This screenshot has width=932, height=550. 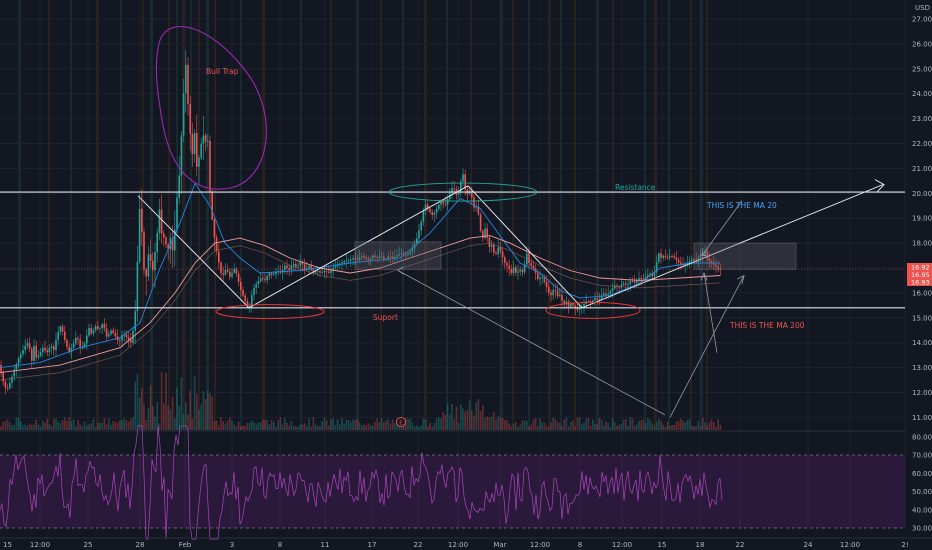 I want to click on earnings-marker-icon, so click(x=401, y=422).